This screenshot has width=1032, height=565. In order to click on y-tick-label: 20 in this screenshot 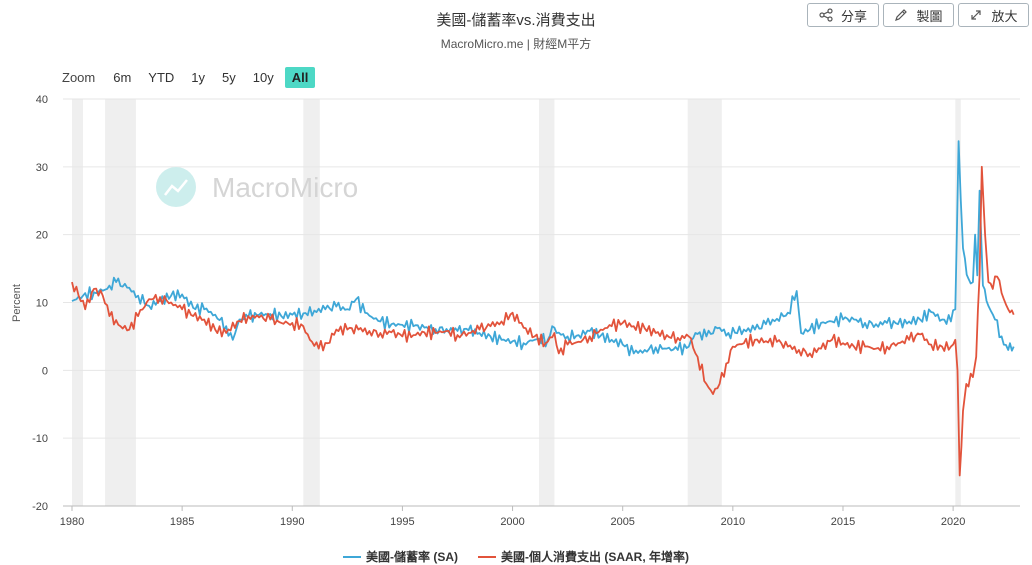, I will do `click(42, 236)`.